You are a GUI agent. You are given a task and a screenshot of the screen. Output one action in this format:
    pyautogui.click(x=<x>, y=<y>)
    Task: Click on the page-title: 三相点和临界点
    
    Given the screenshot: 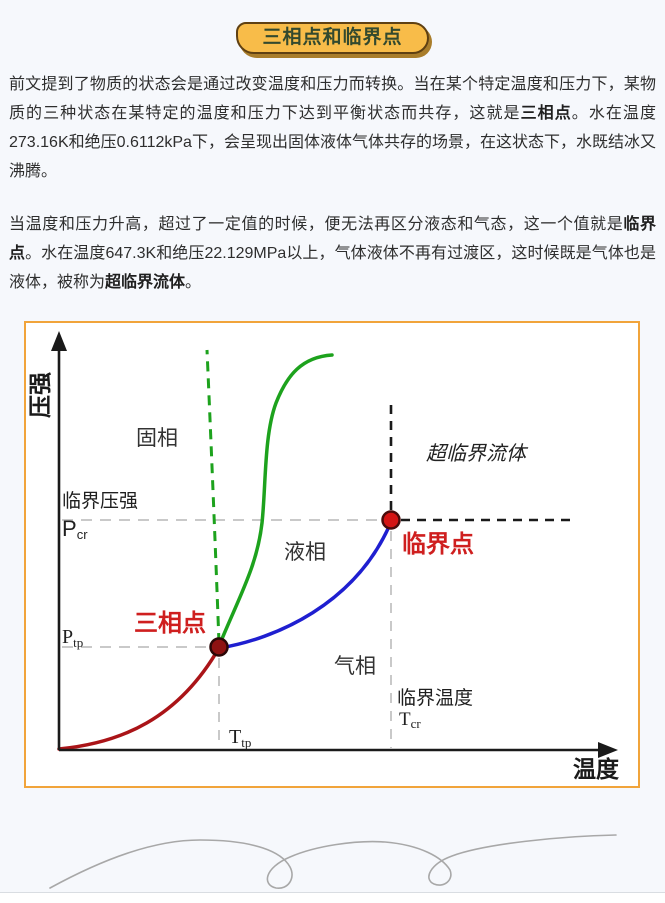 What is the action you would take?
    pyautogui.click(x=332, y=37)
    